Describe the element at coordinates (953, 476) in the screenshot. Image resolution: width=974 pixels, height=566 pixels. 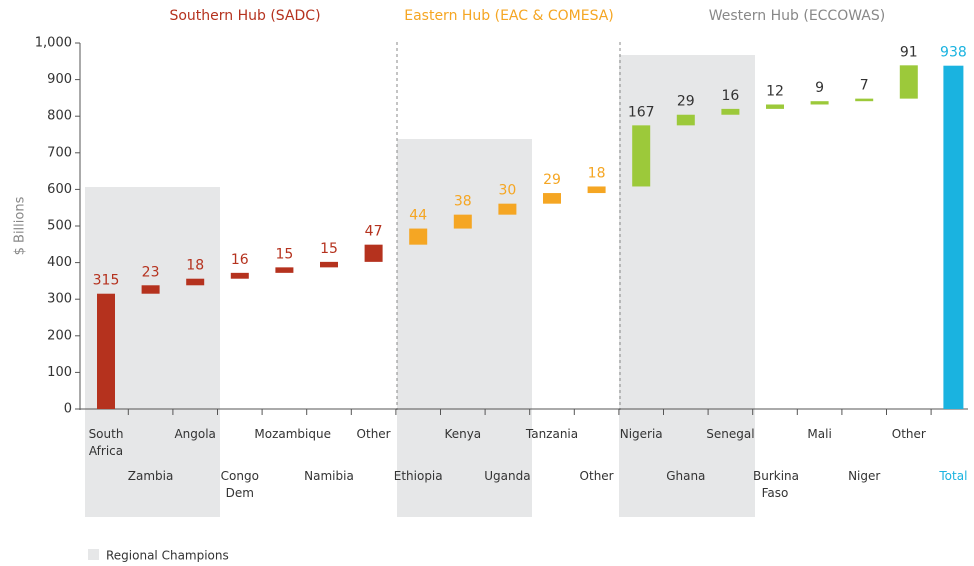
I see `x-tick-label: Total` at that location.